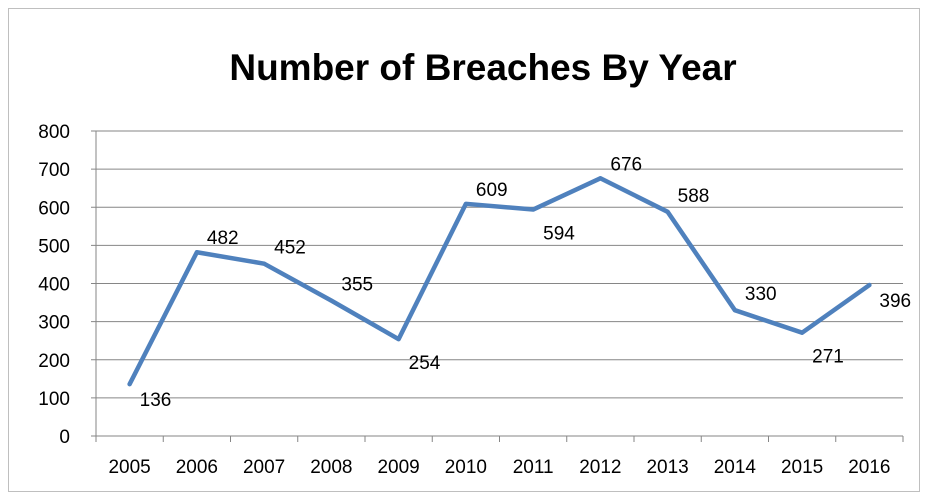 Image resolution: width=925 pixels, height=497 pixels. I want to click on x-tick-label: 2015, so click(802, 467).